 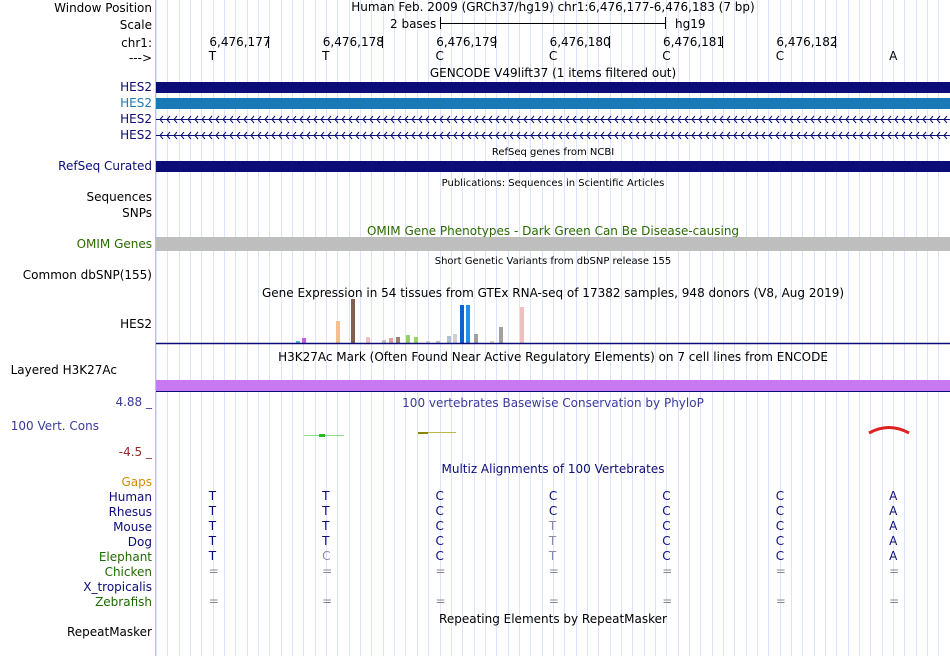 What do you see at coordinates (87, 275) in the screenshot?
I see `dbsnp-track-label: Common dbSNP(155)` at bounding box center [87, 275].